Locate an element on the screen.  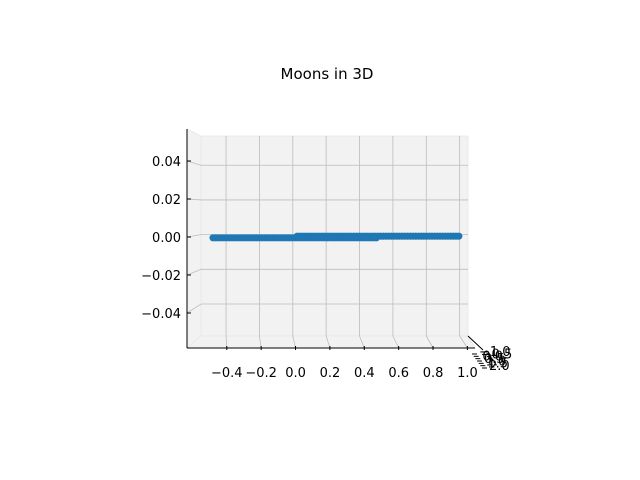
z-tick-label: −0.04 is located at coordinates (161, 314).